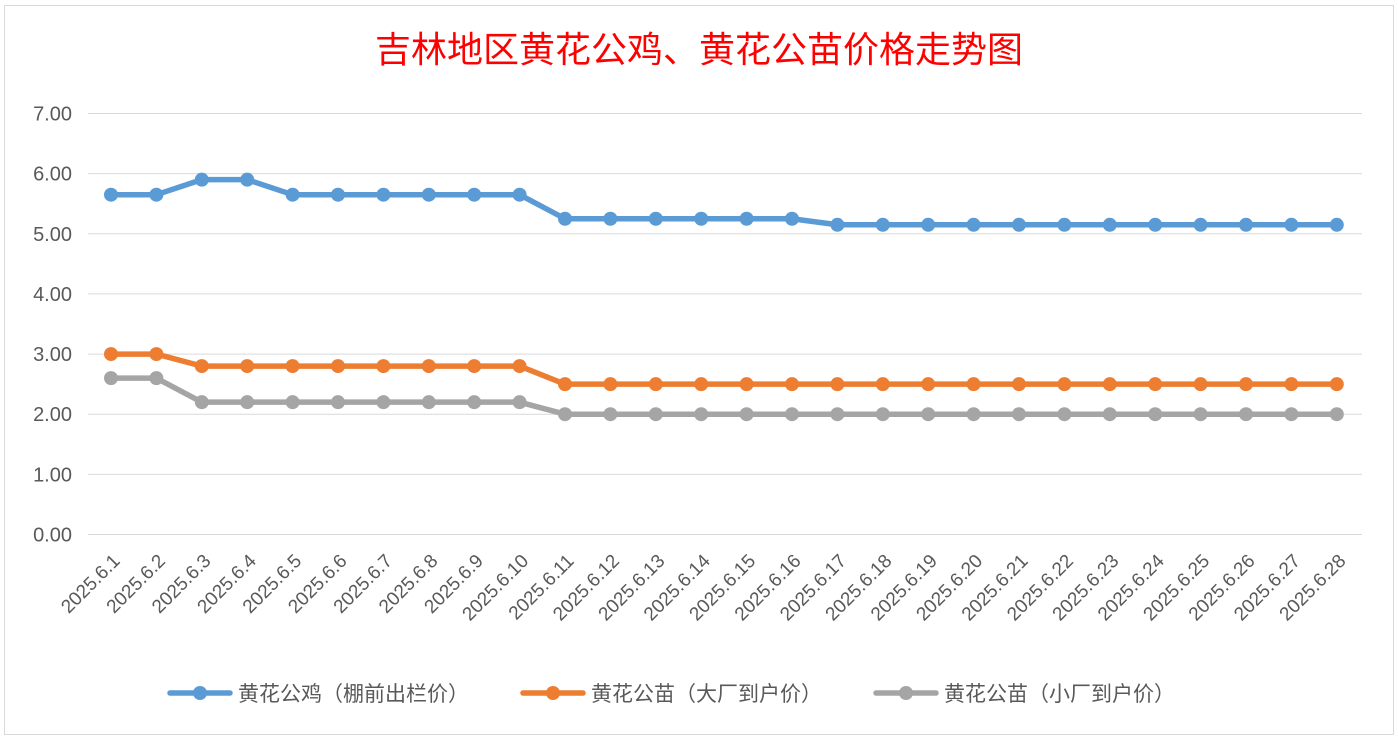 The width and height of the screenshot is (1398, 740). What do you see at coordinates (353, 694) in the screenshot?
I see `legend-label: 黄花公鸡（棚前出栏价）` at bounding box center [353, 694].